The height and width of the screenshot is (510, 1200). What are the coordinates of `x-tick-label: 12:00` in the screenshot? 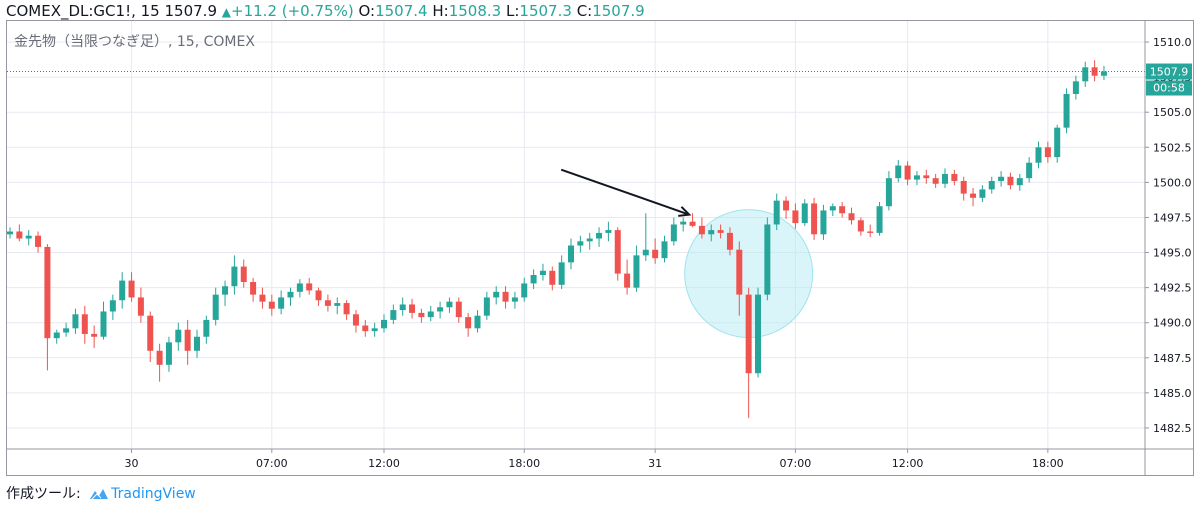 It's located at (384, 463).